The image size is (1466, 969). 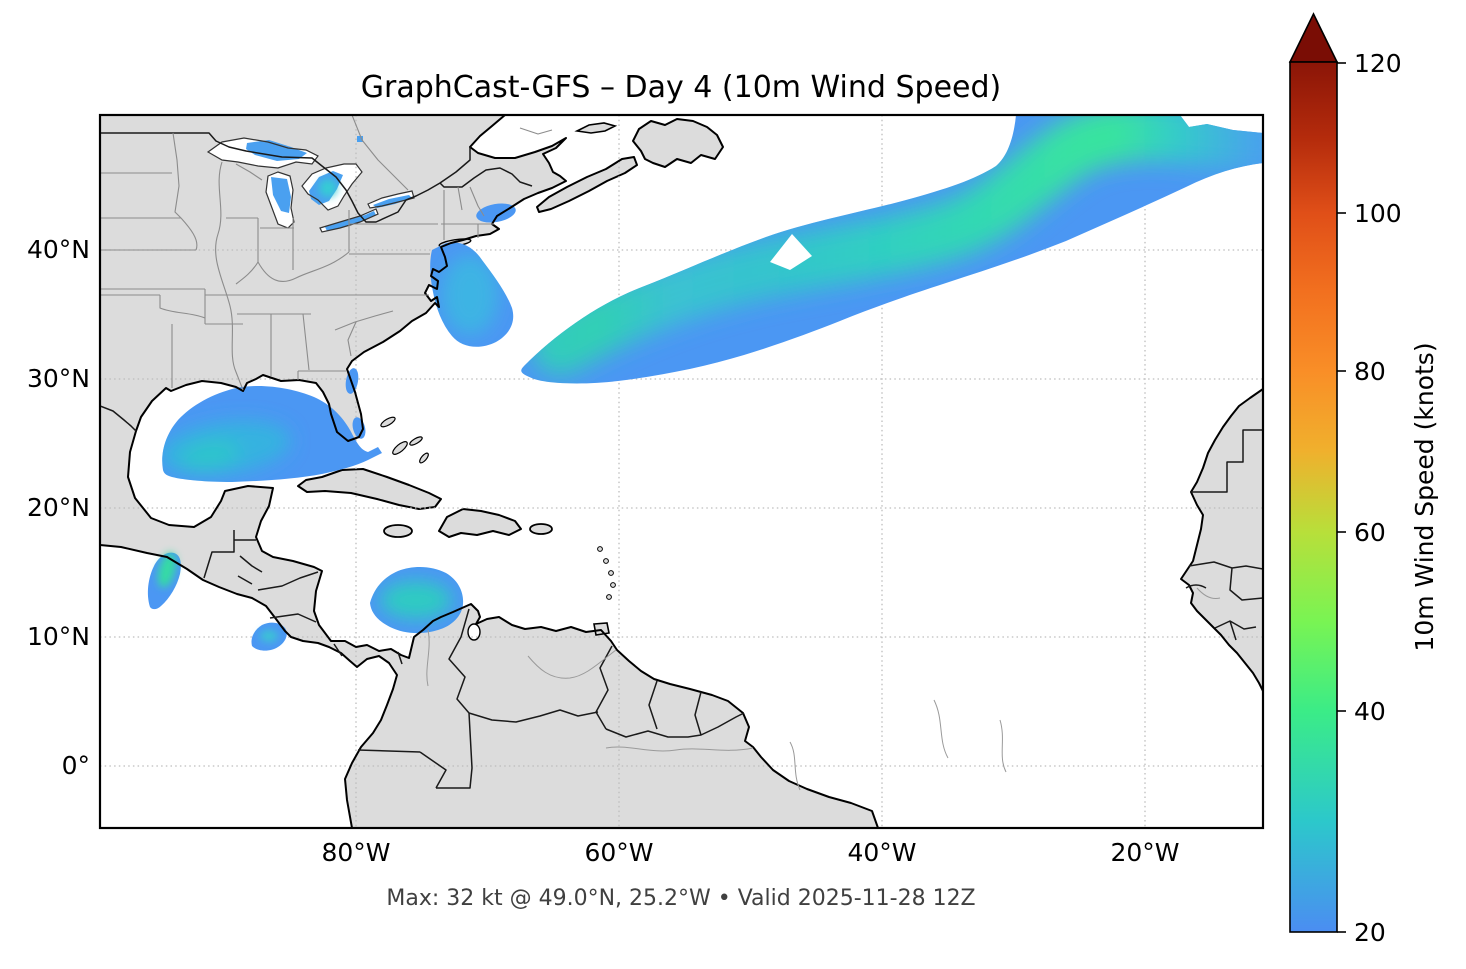 What do you see at coordinates (58, 249) in the screenshot?
I see `y-tick-40n: 40°N` at bounding box center [58, 249].